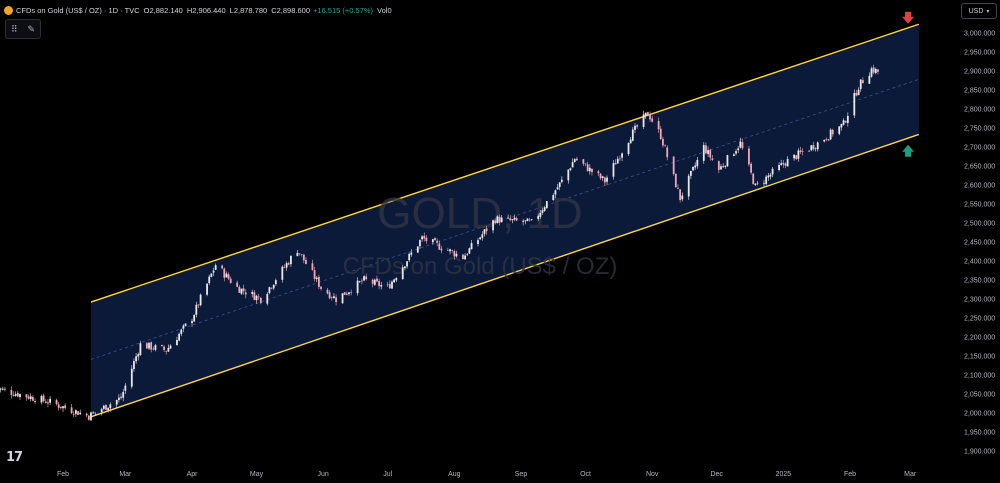 The height and width of the screenshot is (483, 1000). What do you see at coordinates (979, 357) in the screenshot?
I see `y-tick-label: 2,150.000` at bounding box center [979, 357].